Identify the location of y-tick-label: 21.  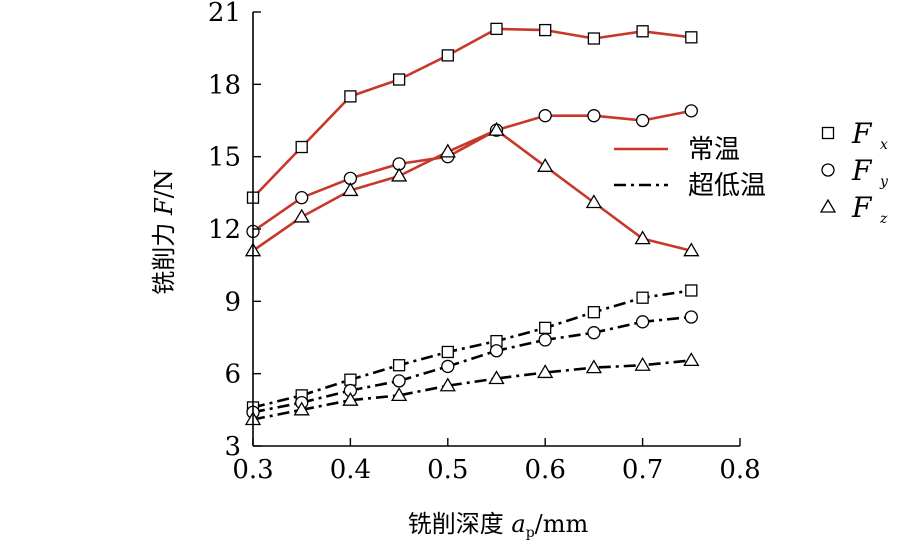
(224, 14).